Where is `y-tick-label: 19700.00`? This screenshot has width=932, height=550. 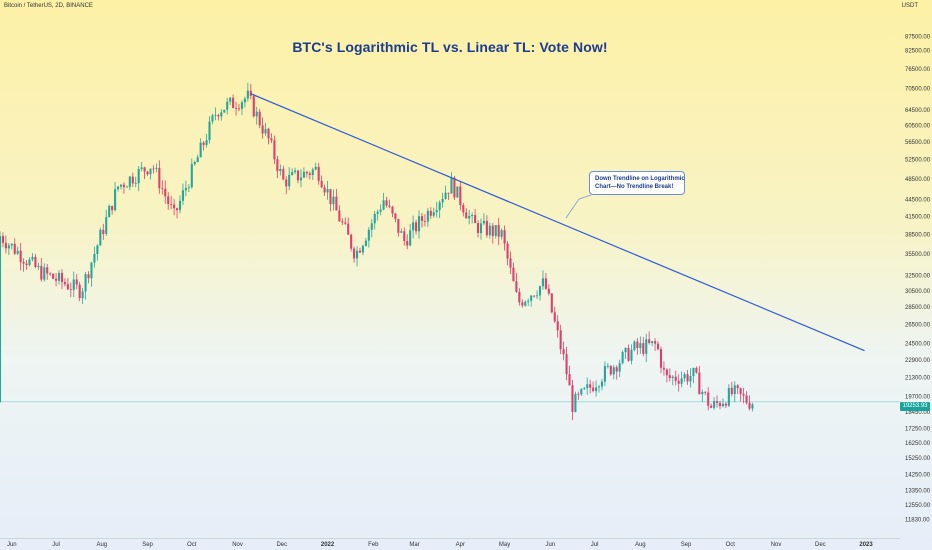
y-tick-label: 19700.00 is located at coordinates (918, 397).